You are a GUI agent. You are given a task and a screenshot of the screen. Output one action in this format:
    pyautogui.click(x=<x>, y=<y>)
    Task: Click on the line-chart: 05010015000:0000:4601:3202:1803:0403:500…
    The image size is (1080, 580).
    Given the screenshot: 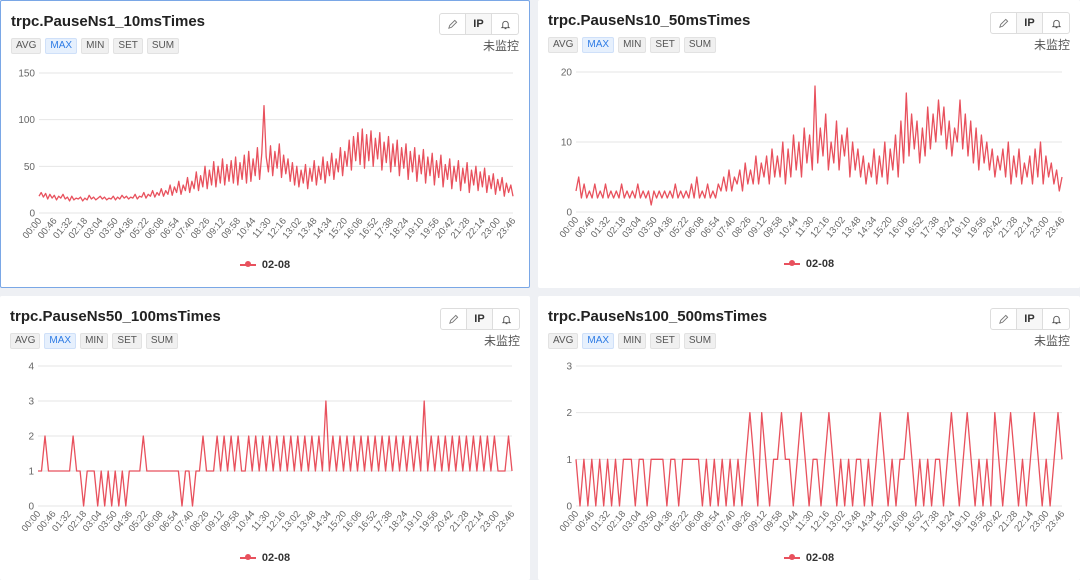 What is the action you would take?
    pyautogui.click(x=268, y=155)
    